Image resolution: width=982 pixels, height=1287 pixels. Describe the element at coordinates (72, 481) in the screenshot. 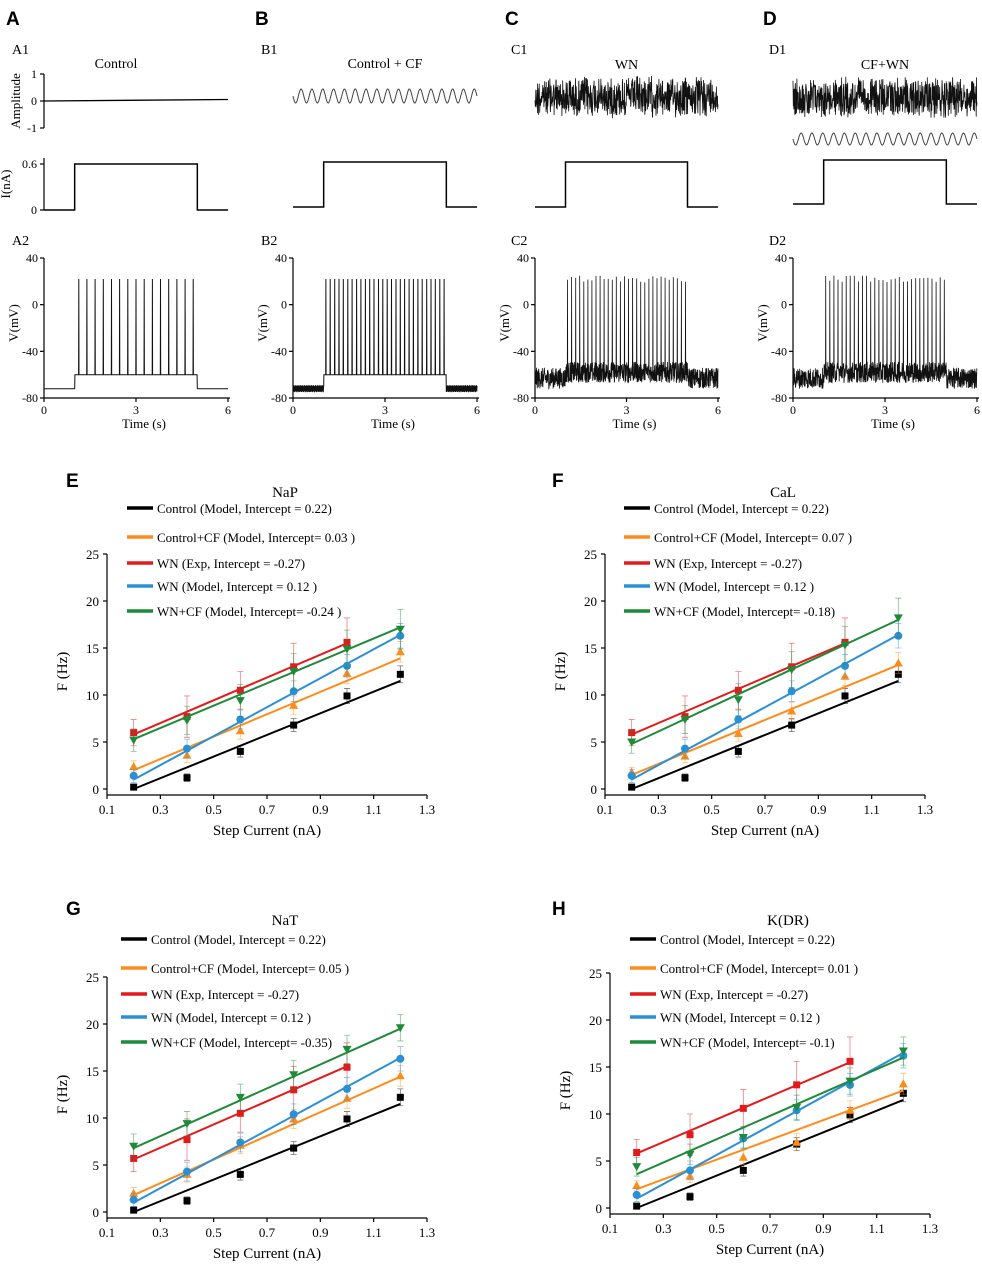

I see `panel-label: E` at that location.